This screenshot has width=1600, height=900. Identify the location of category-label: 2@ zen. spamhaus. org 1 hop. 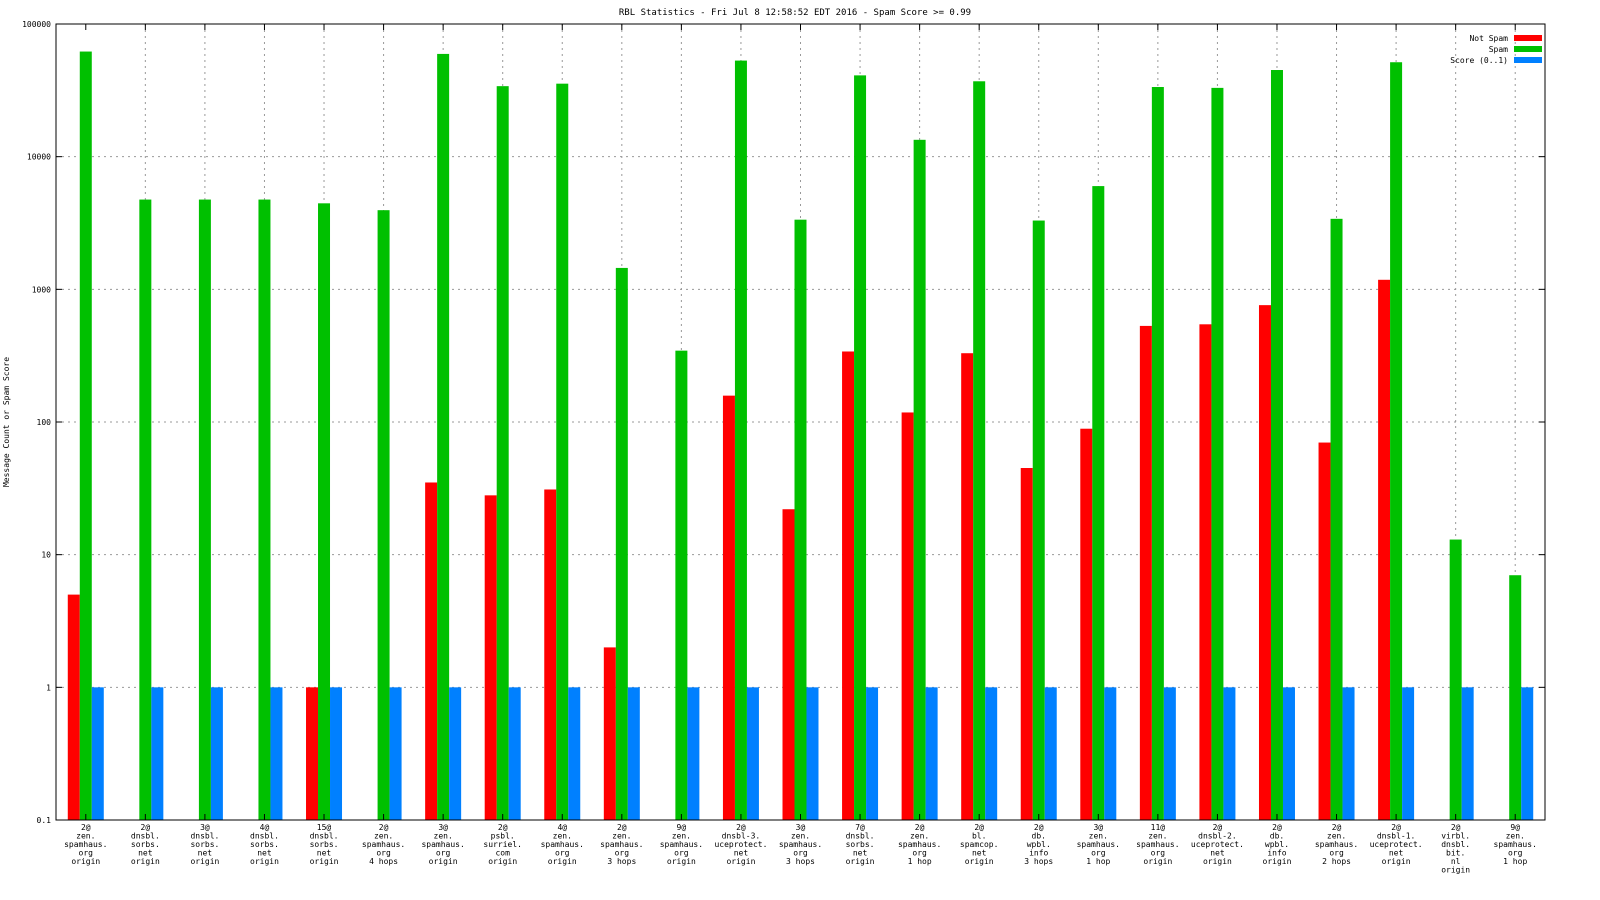
(919, 844).